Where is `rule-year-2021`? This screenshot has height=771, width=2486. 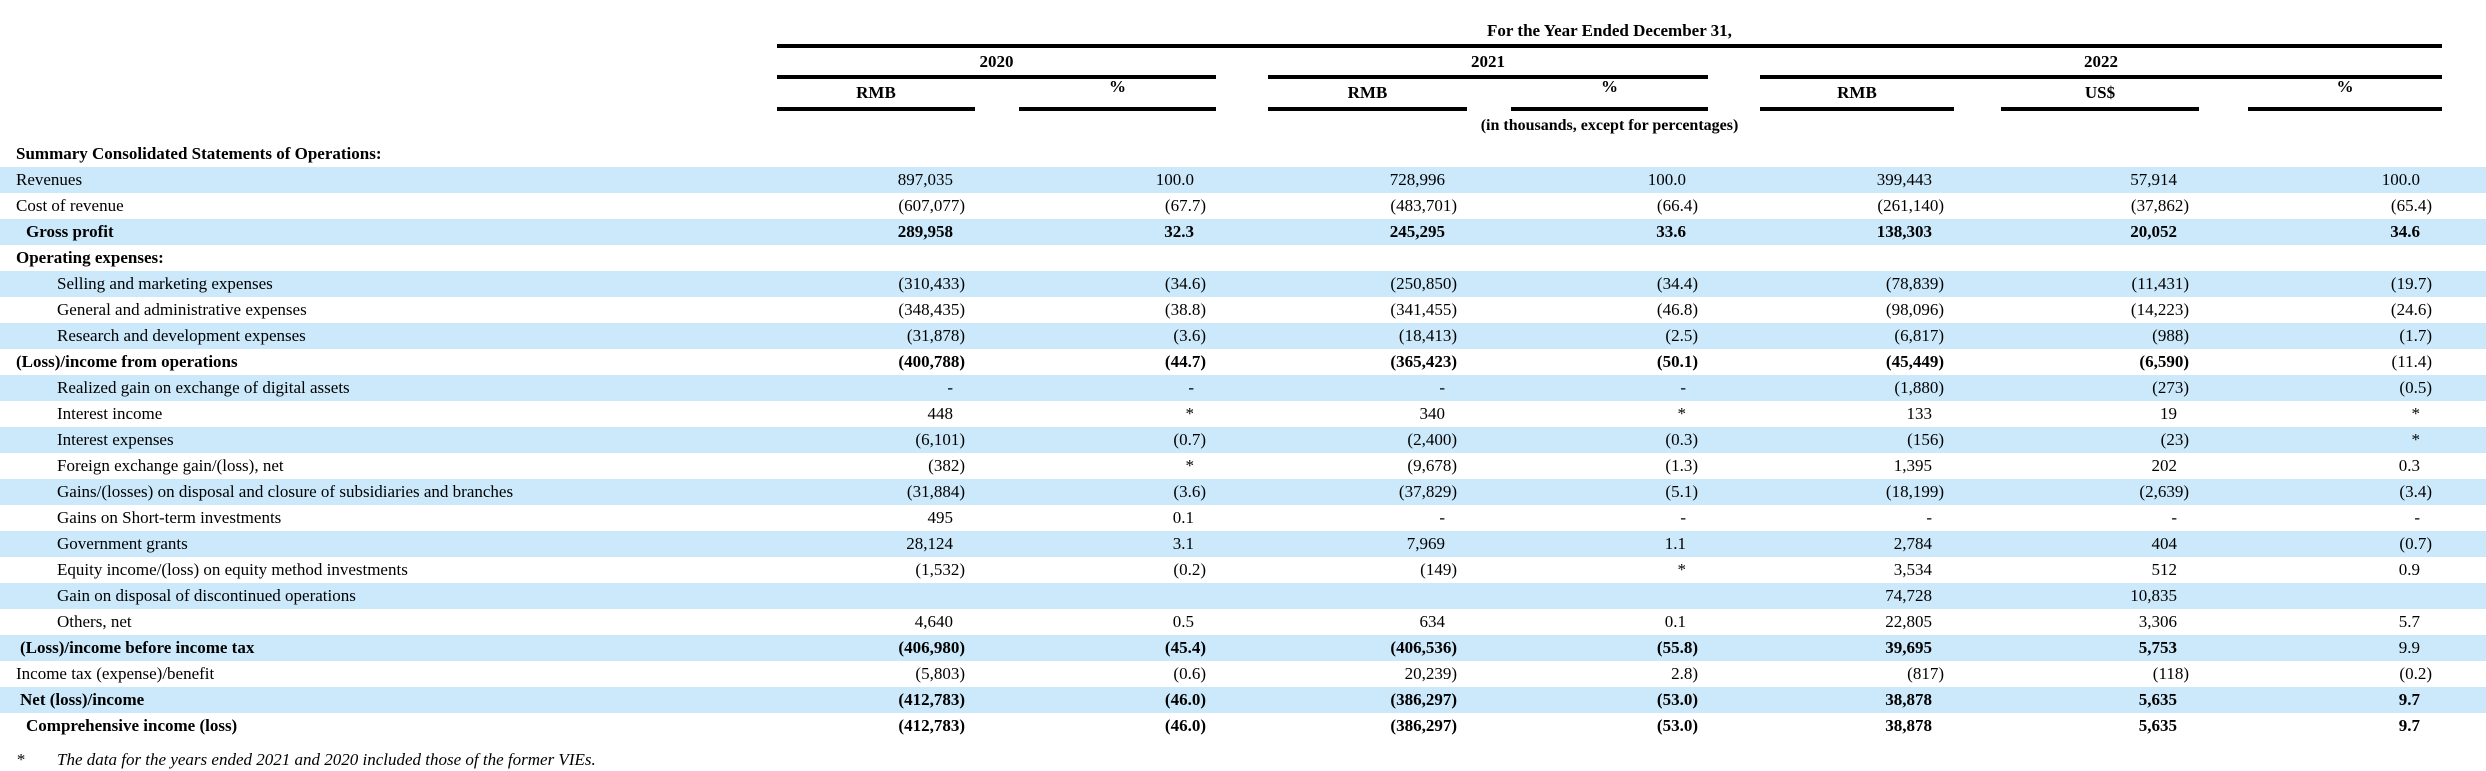
rule-year-2021 is located at coordinates (1488, 77).